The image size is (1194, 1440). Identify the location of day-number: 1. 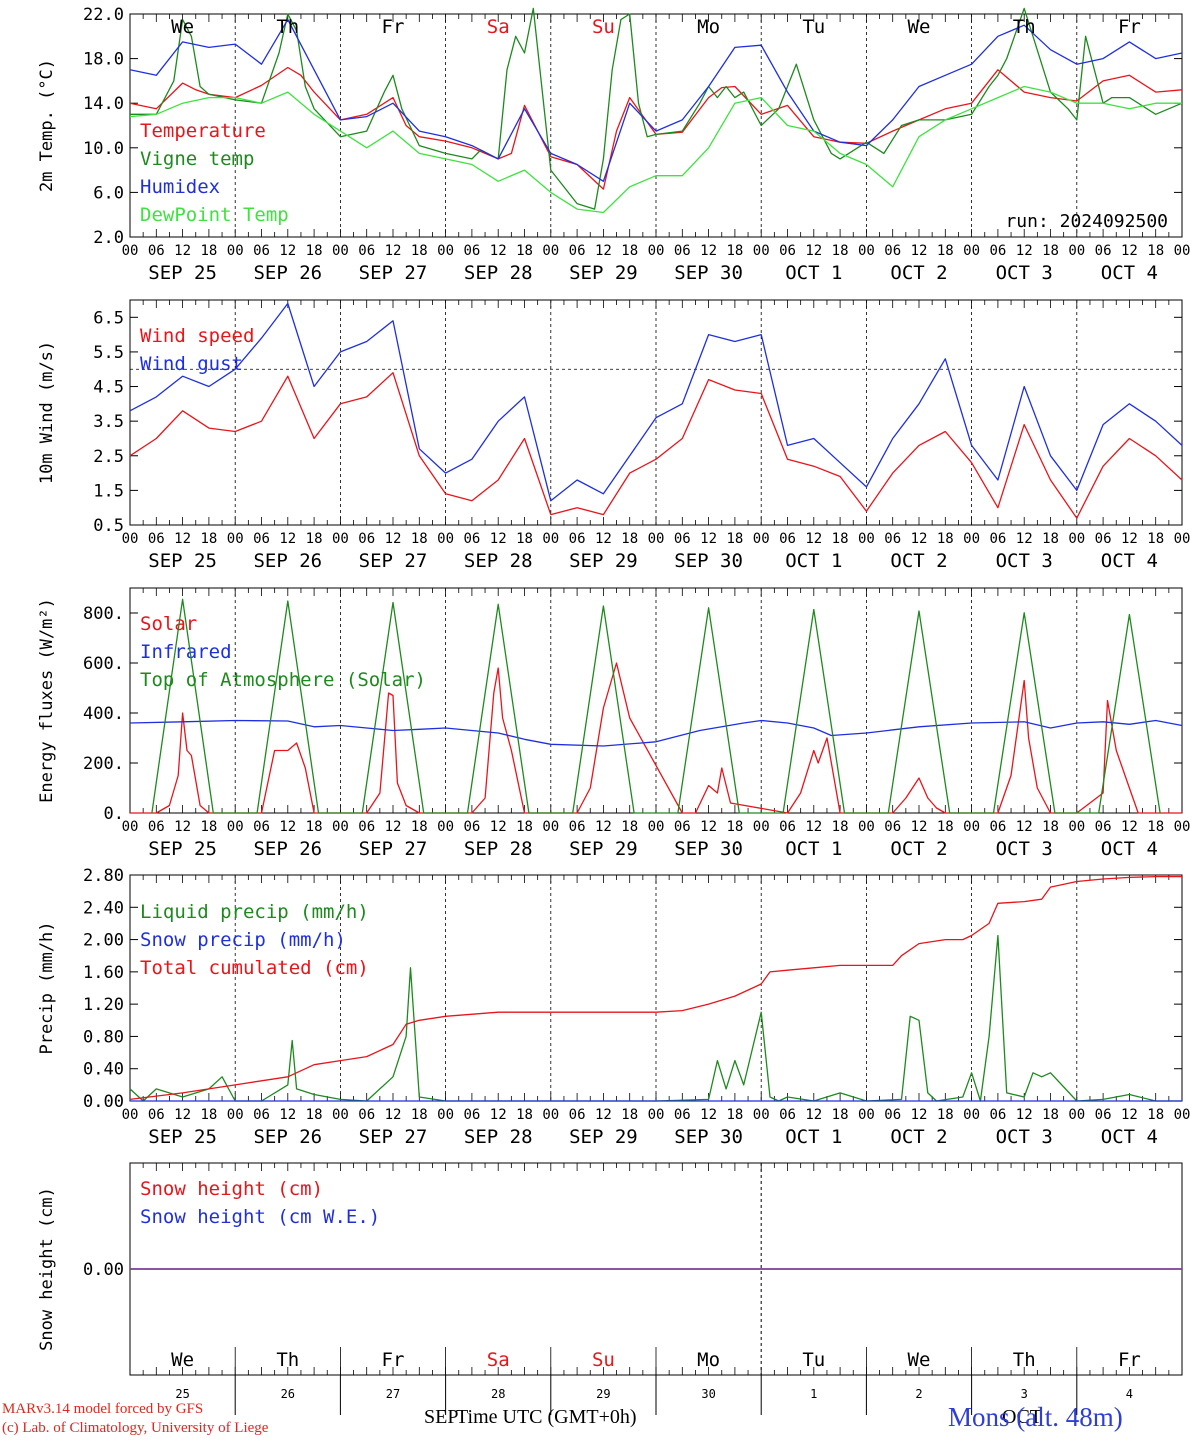
(813, 1394).